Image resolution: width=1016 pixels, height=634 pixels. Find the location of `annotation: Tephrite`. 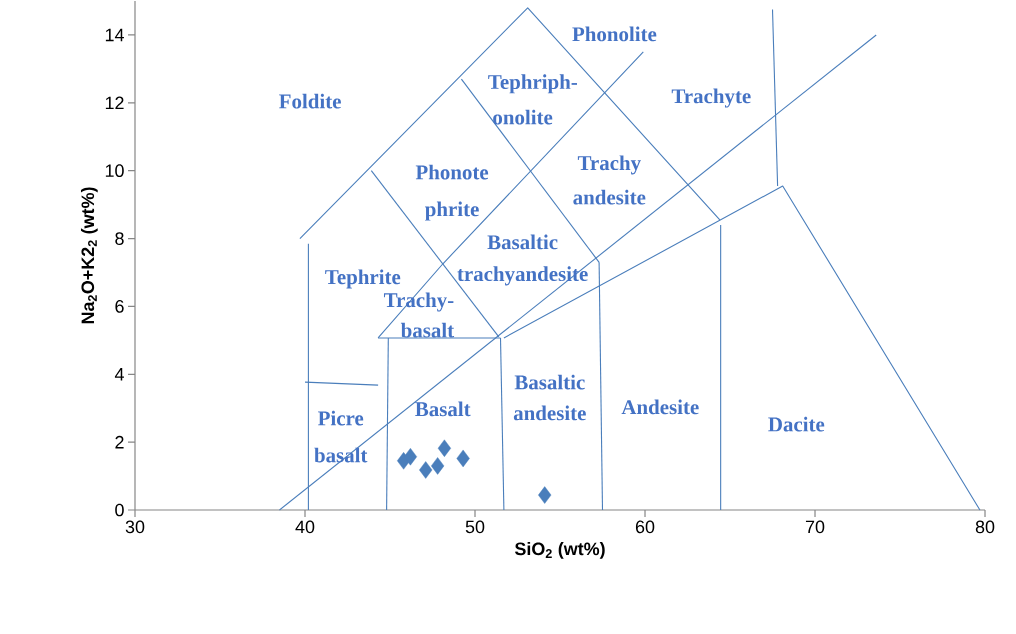

annotation: Tephrite is located at coordinates (363, 279).